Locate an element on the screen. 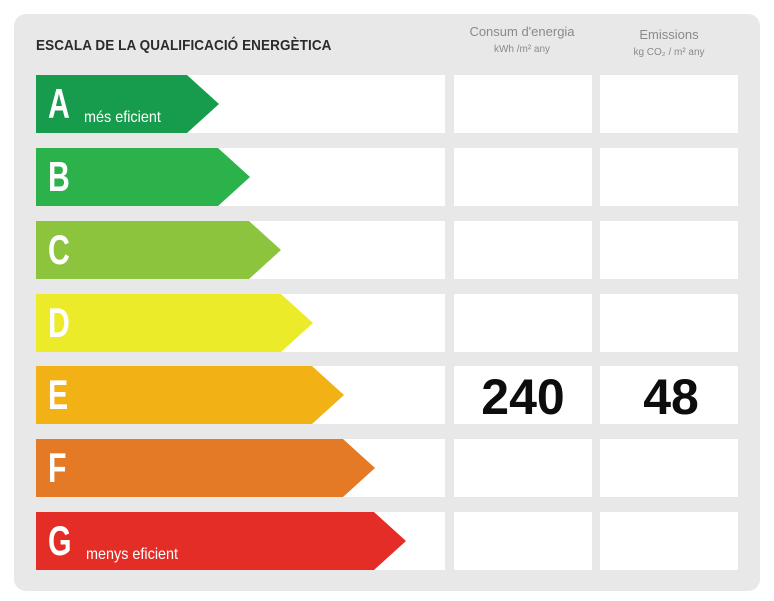  emissions-cell-a is located at coordinates (669, 104).